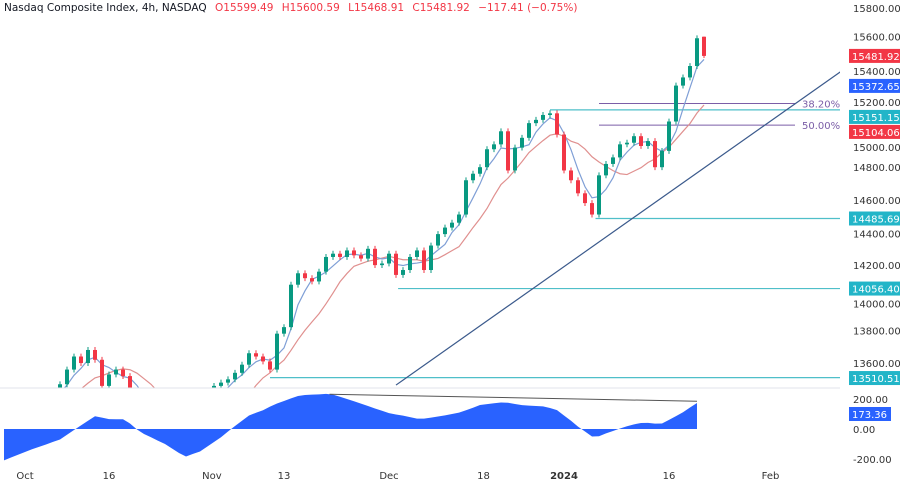 The image size is (900, 484). I want to click on oscillator-value-badge, so click(870, 414).